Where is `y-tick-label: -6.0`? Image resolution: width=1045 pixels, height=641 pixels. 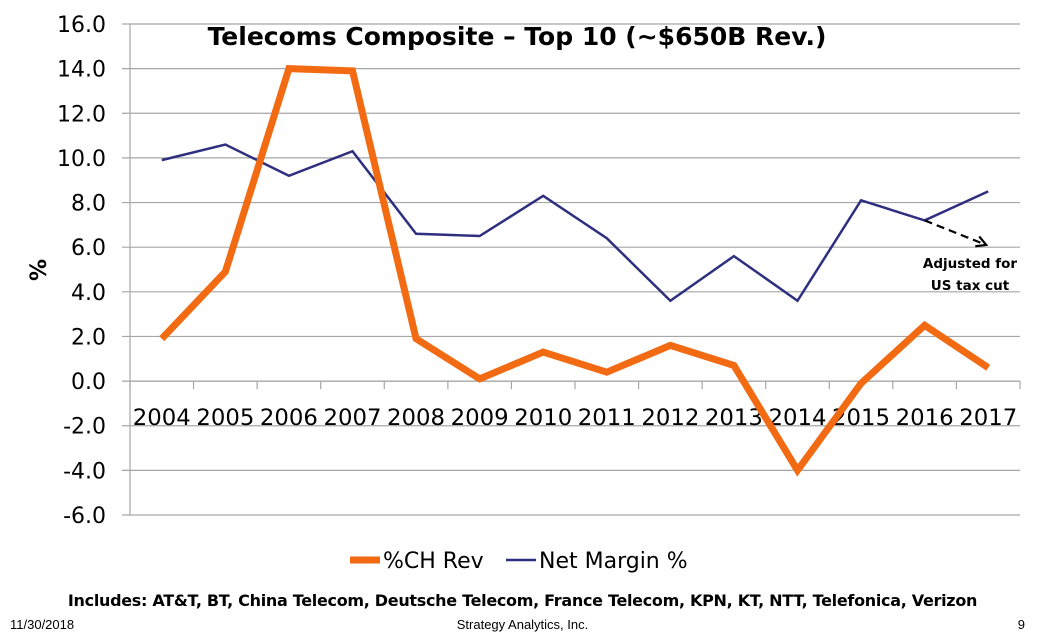 y-tick-label: -6.0 is located at coordinates (84, 516).